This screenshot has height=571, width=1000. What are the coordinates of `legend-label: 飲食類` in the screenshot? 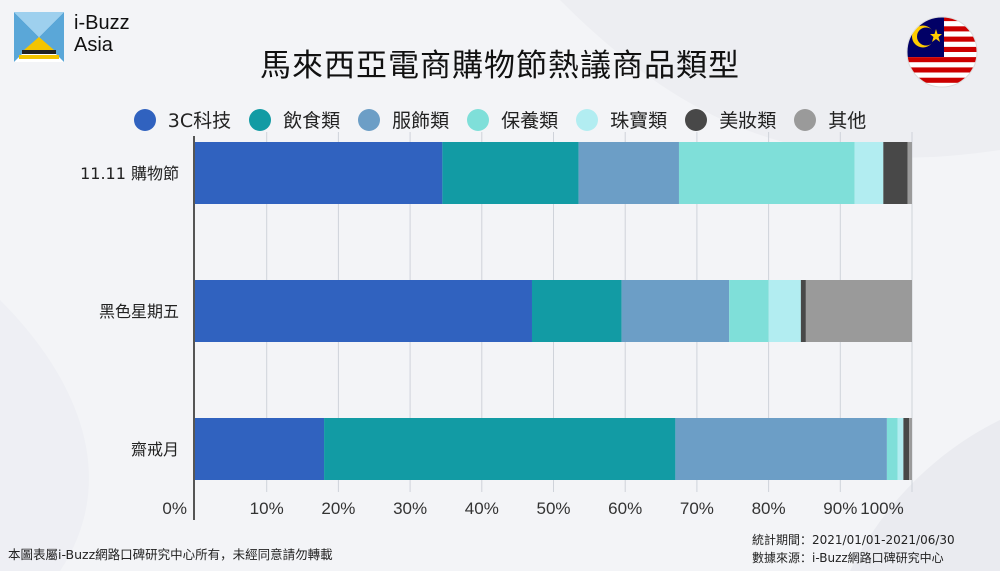 It's located at (312, 121).